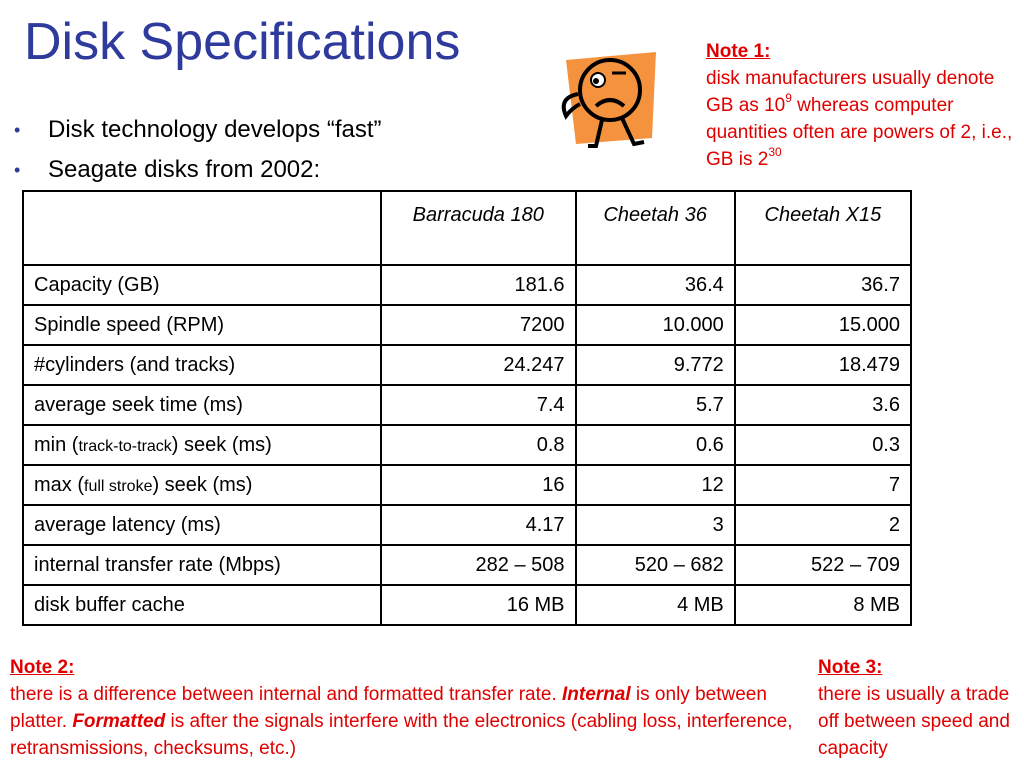 The height and width of the screenshot is (768, 1024). Describe the element at coordinates (202, 285) in the screenshot. I see `row-label: Capacity (GB)` at that location.